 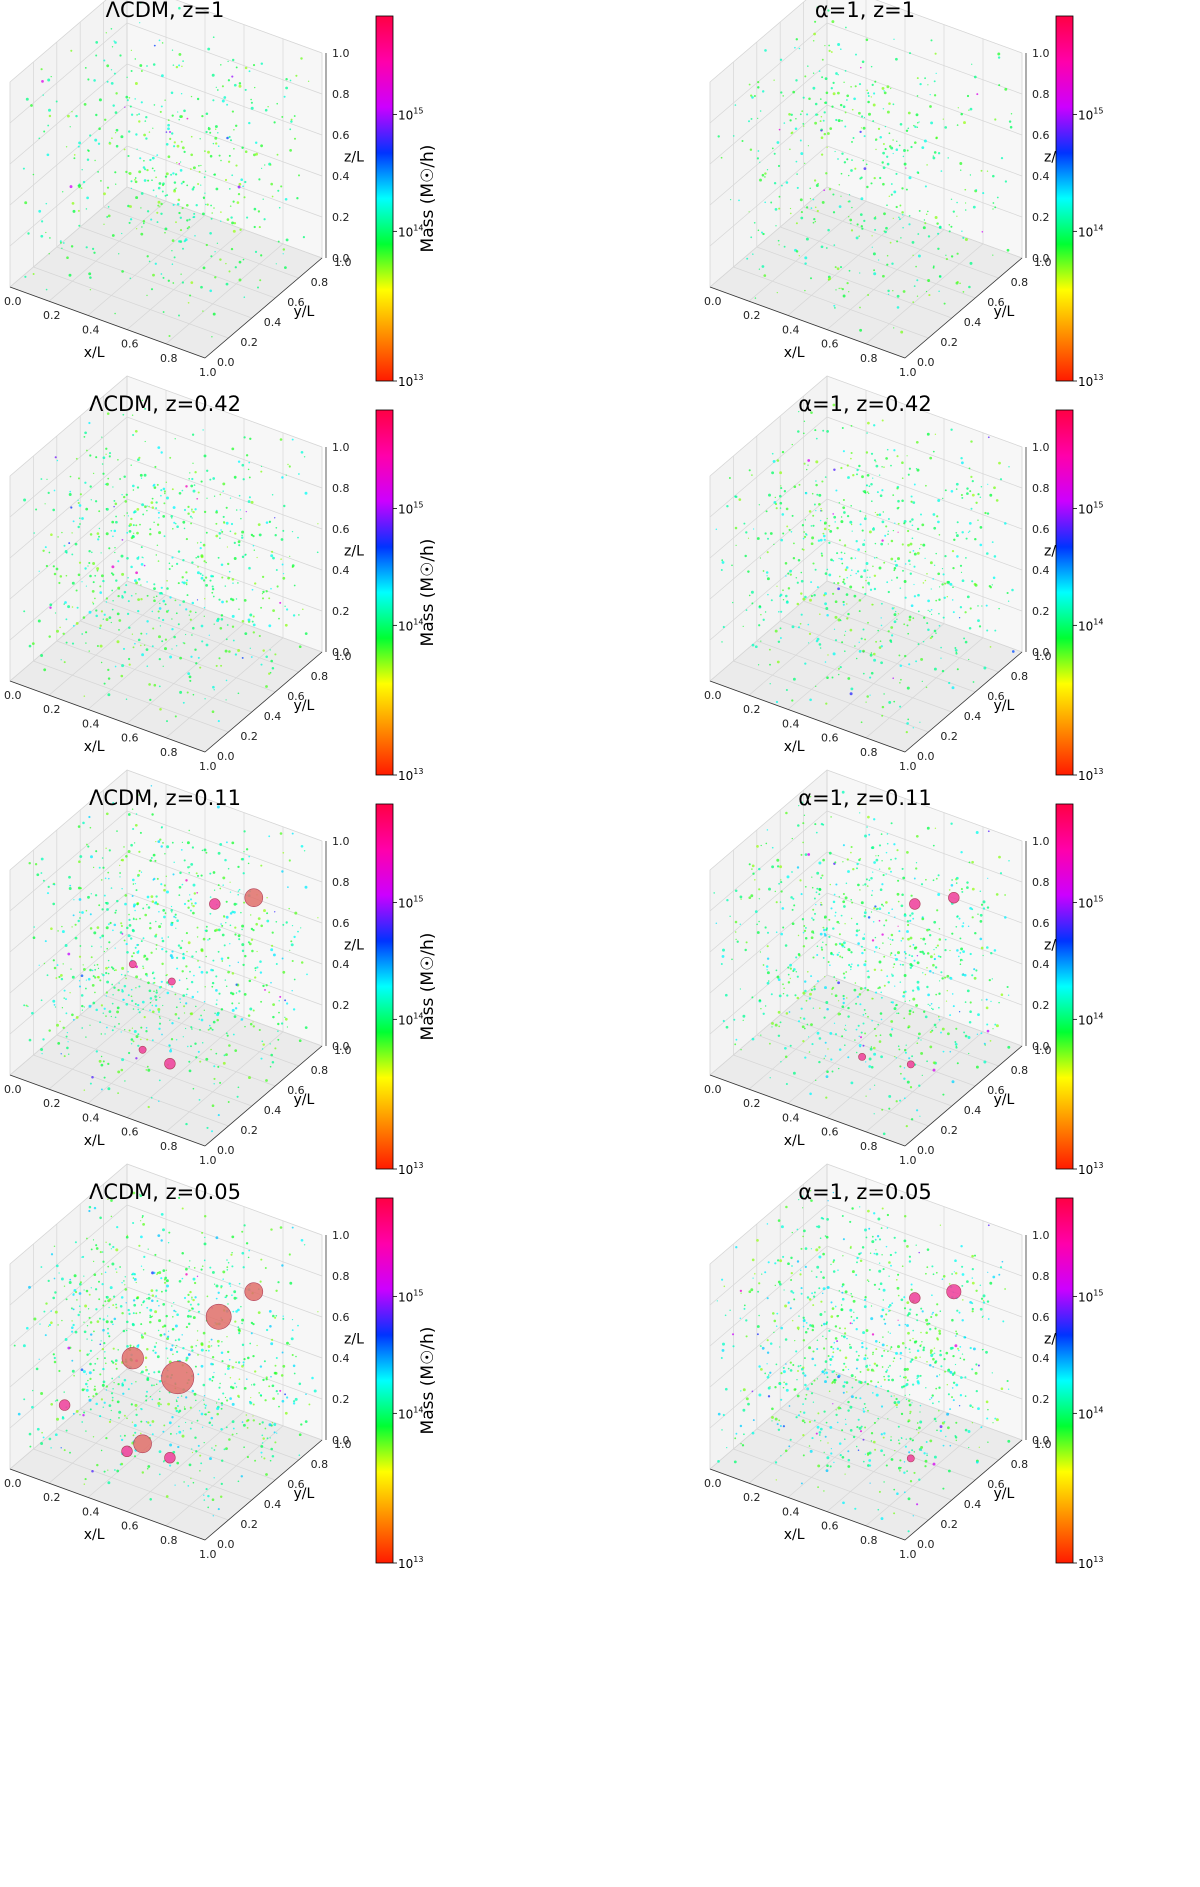 I want to click on large-halo, so click(x=215, y=904).